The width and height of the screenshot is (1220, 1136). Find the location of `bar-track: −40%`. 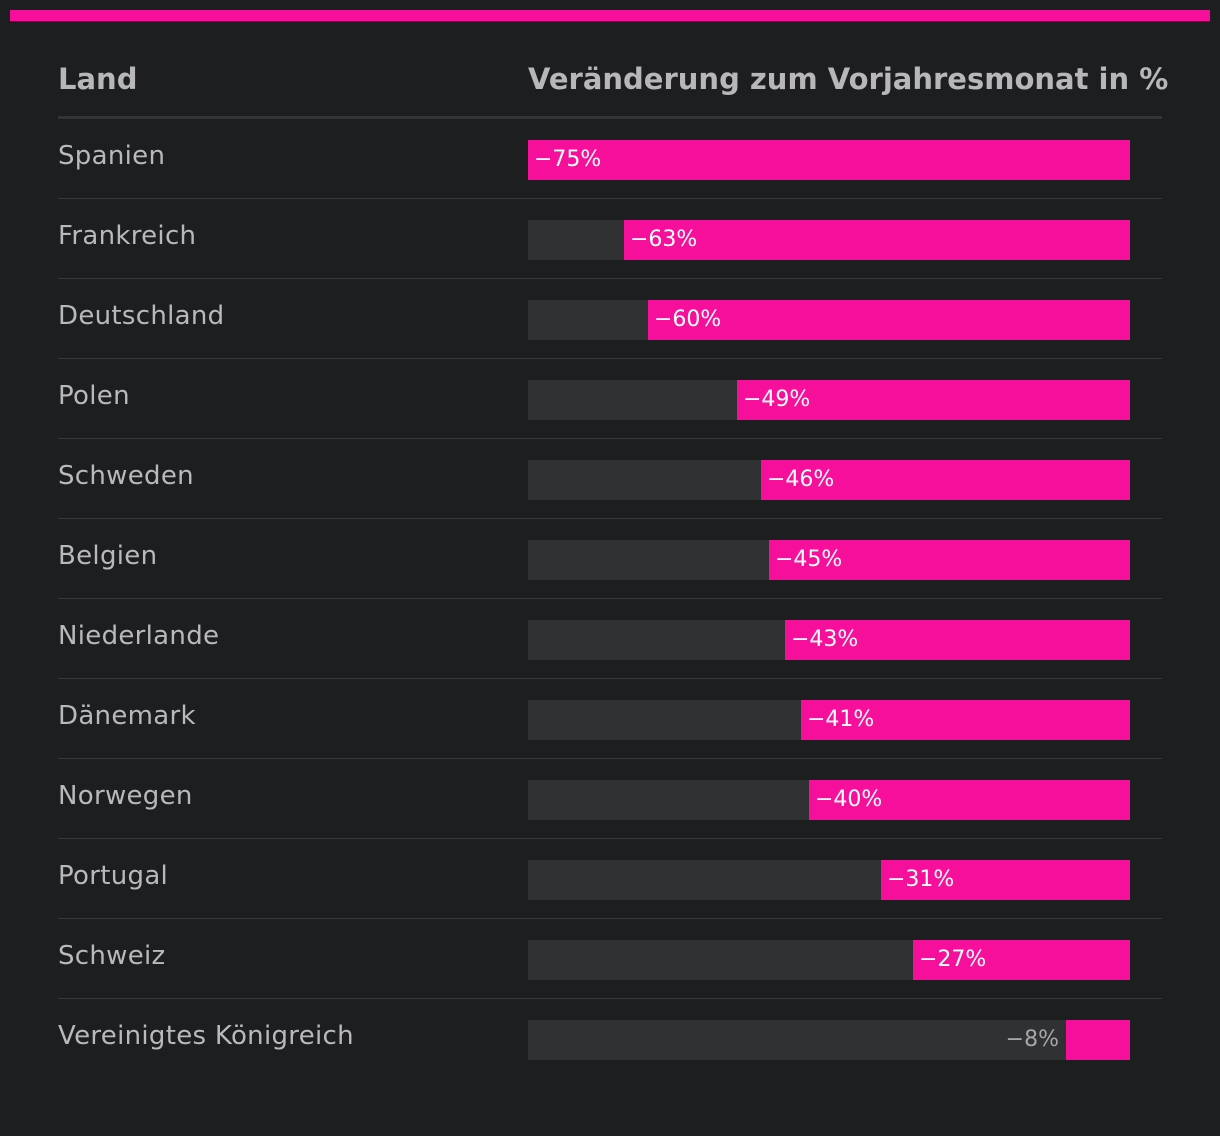

bar-track: −40% is located at coordinates (829, 800).